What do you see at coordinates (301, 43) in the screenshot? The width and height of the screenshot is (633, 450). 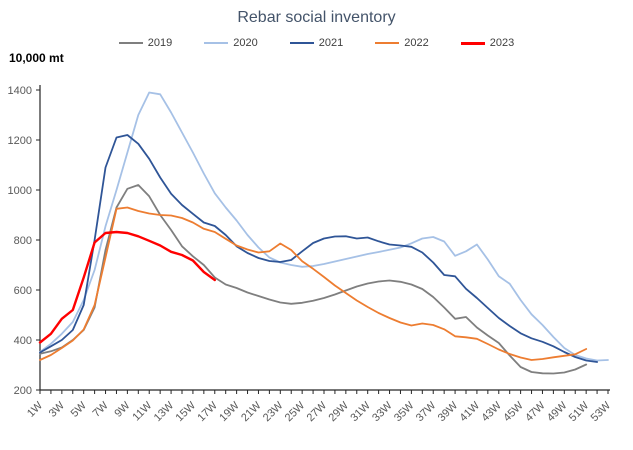 I see `legend-swatch-2021` at bounding box center [301, 43].